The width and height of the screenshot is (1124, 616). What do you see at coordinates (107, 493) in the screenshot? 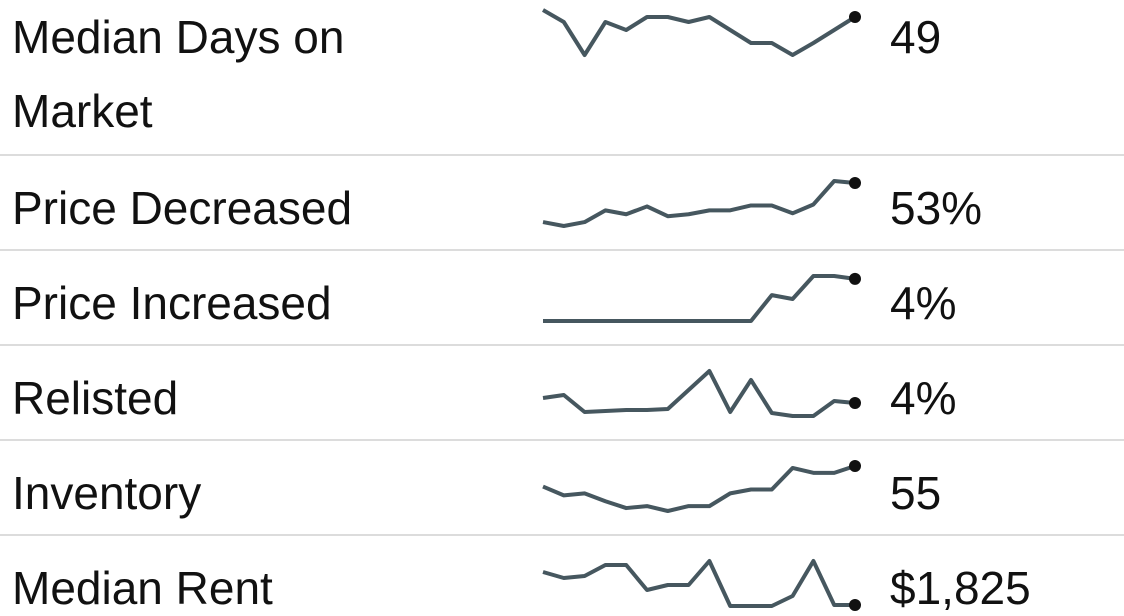
I see `row-label: Inventory` at bounding box center [107, 493].